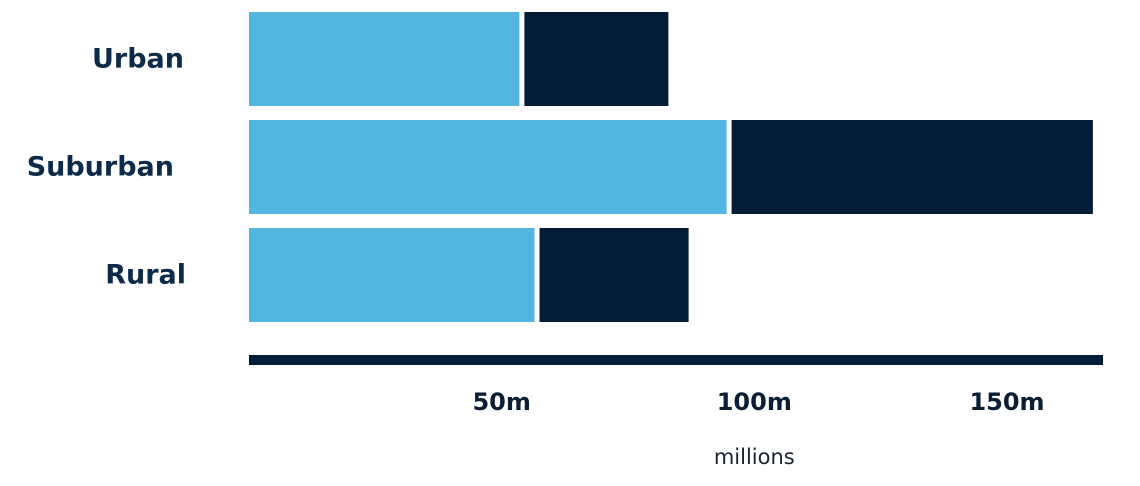 The width and height of the screenshot is (1140, 486). I want to click on category-label-urban: Urban, so click(138, 59).